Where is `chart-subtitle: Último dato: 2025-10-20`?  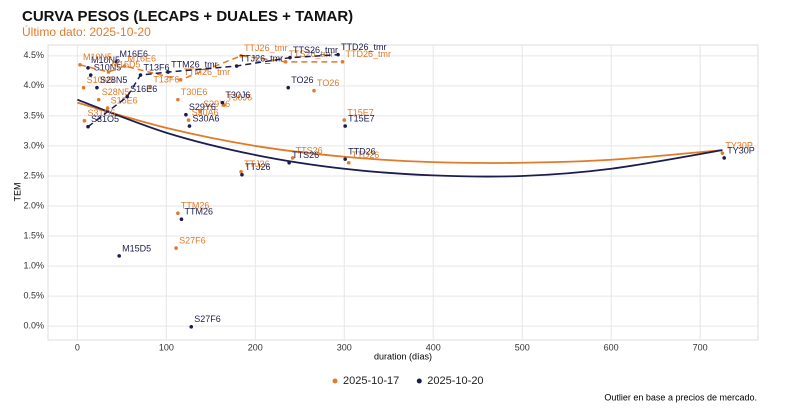 chart-subtitle: Último dato: 2025-10-20 is located at coordinates (86, 31).